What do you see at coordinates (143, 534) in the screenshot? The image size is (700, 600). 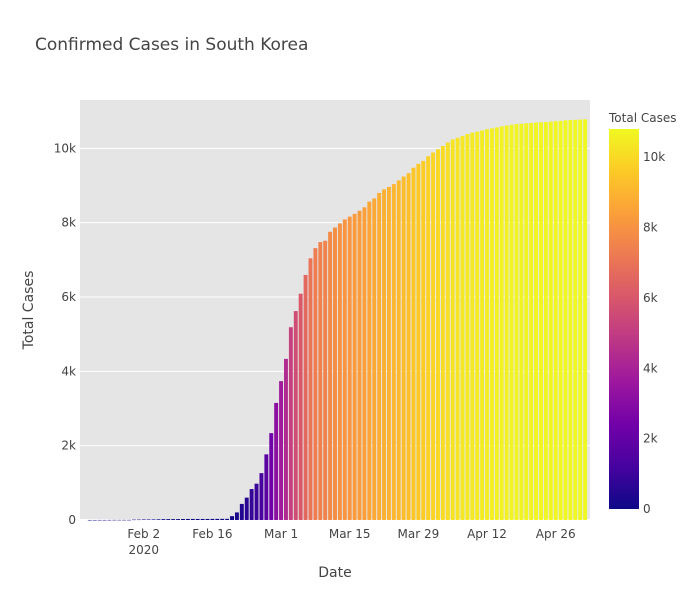 I see `x-tick-label: Feb 2` at bounding box center [143, 534].